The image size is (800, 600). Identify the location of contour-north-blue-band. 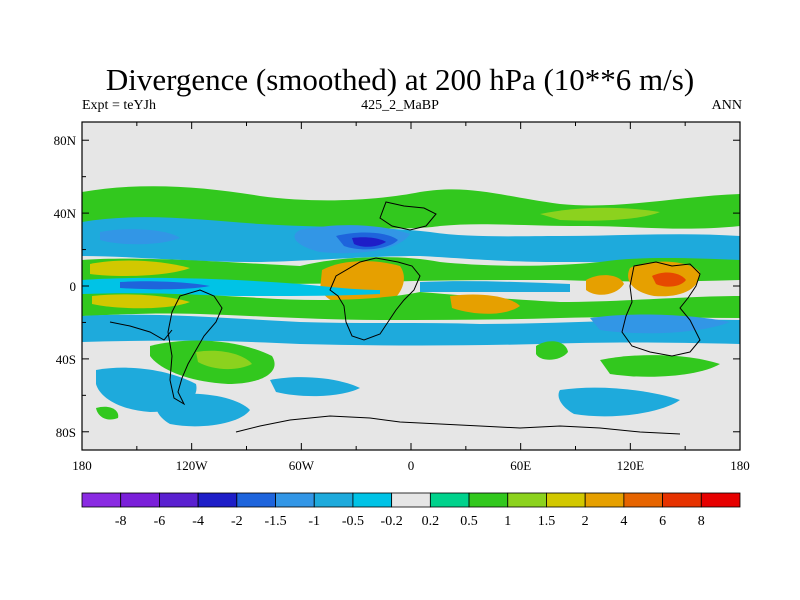
(411, 240).